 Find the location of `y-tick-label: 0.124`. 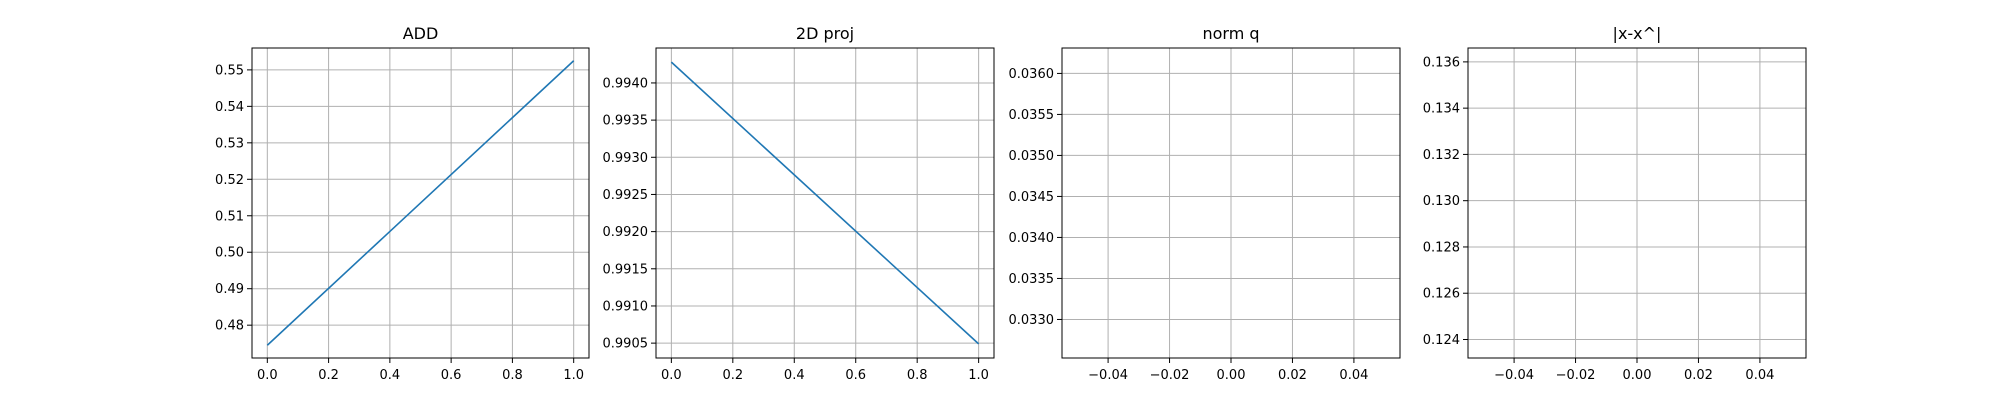

y-tick-label: 0.124 is located at coordinates (1441, 340).